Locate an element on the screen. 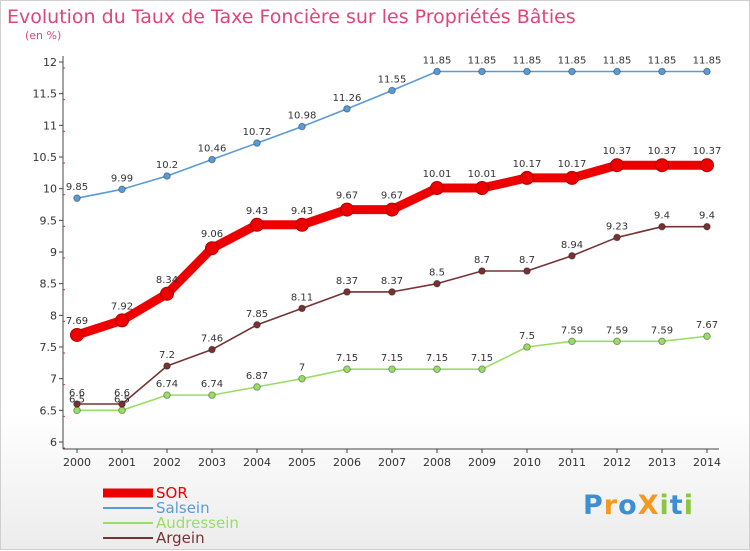 This screenshot has width=750, height=551. x-tick-label: 2002 is located at coordinates (167, 462).